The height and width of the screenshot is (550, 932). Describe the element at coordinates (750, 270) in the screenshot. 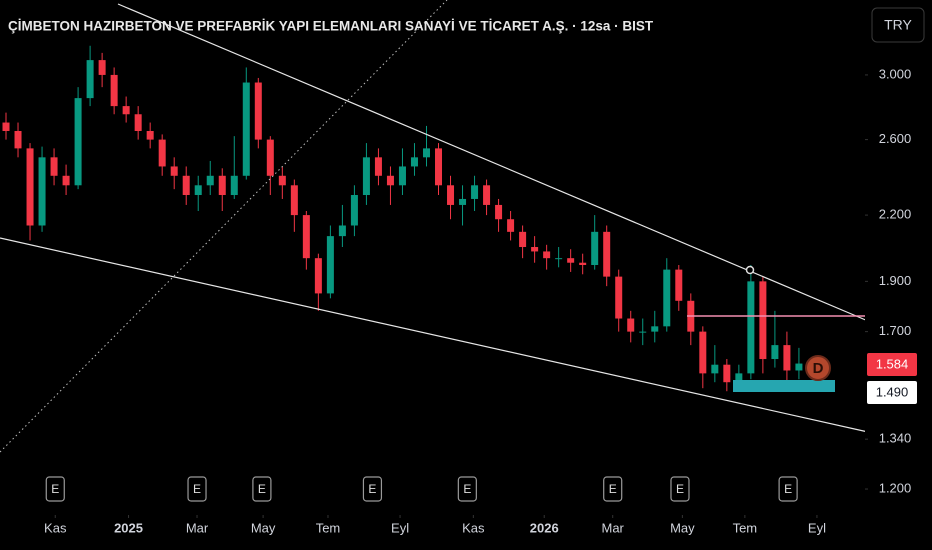

I see `pivot-marker` at that location.